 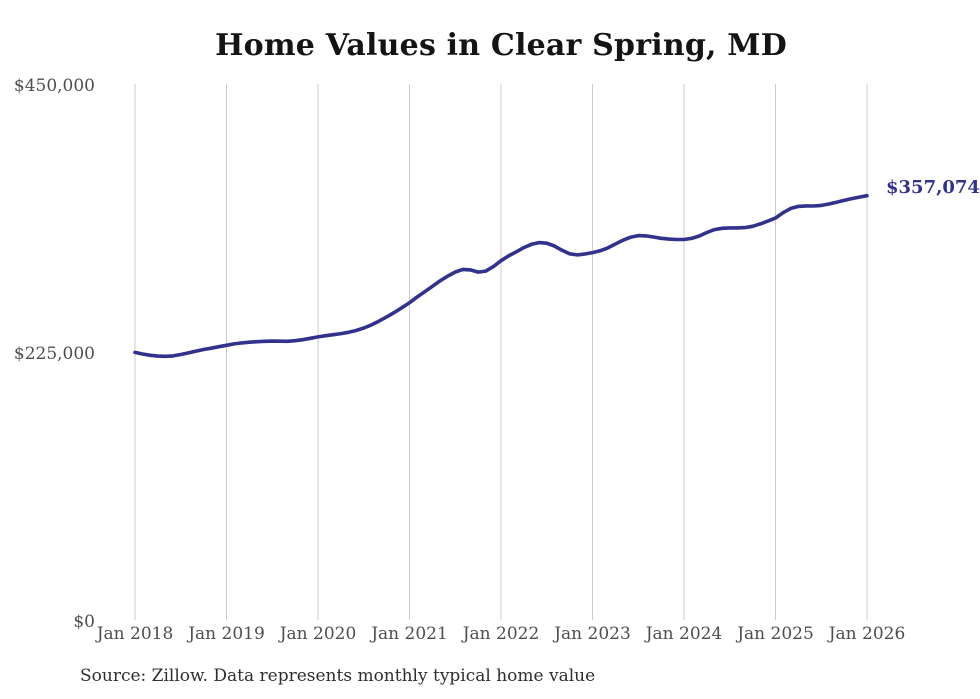 What do you see at coordinates (684, 634) in the screenshot?
I see `x-tick-label: Jan 2024` at bounding box center [684, 634].